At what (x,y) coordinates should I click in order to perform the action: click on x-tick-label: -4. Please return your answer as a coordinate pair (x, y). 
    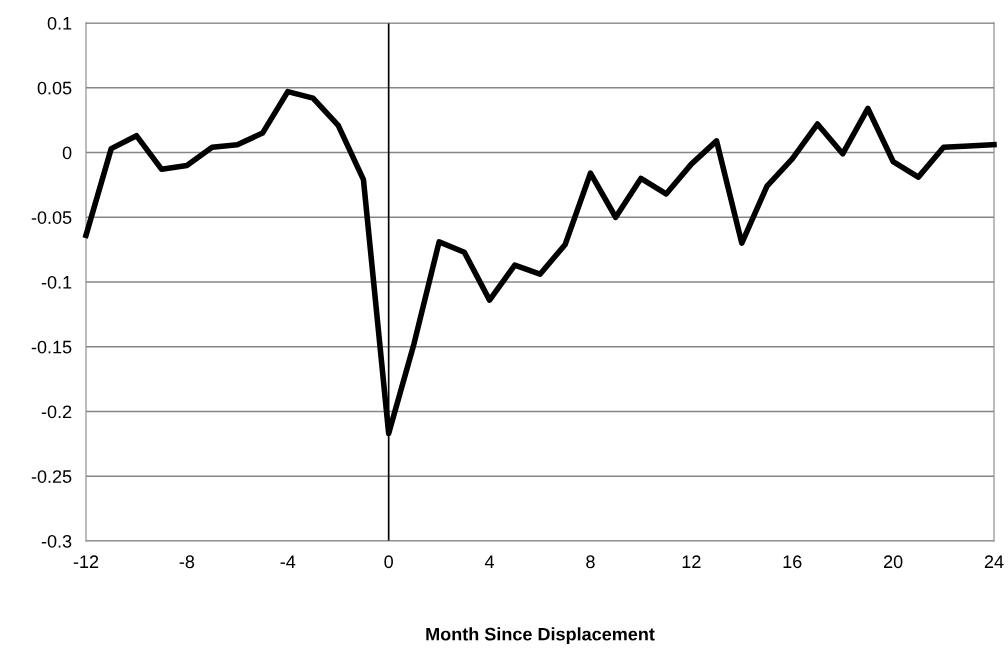
    Looking at the image, I should click on (288, 561).